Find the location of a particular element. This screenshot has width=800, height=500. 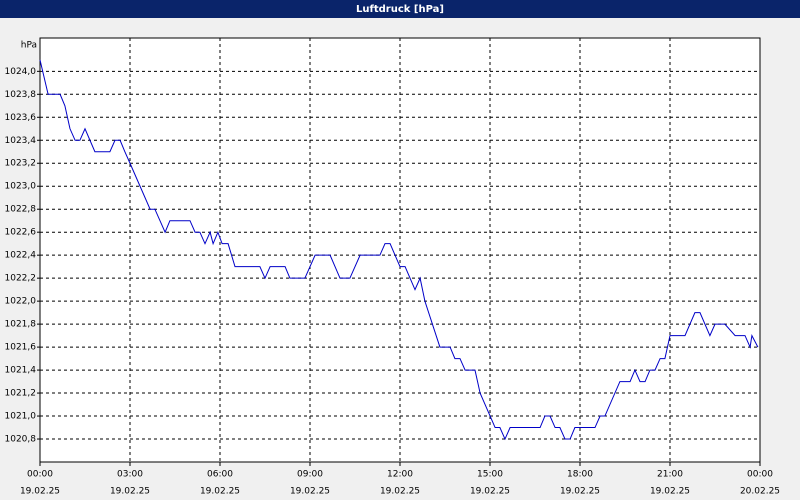

y-tick-label: 1020,8 is located at coordinates (21, 440).